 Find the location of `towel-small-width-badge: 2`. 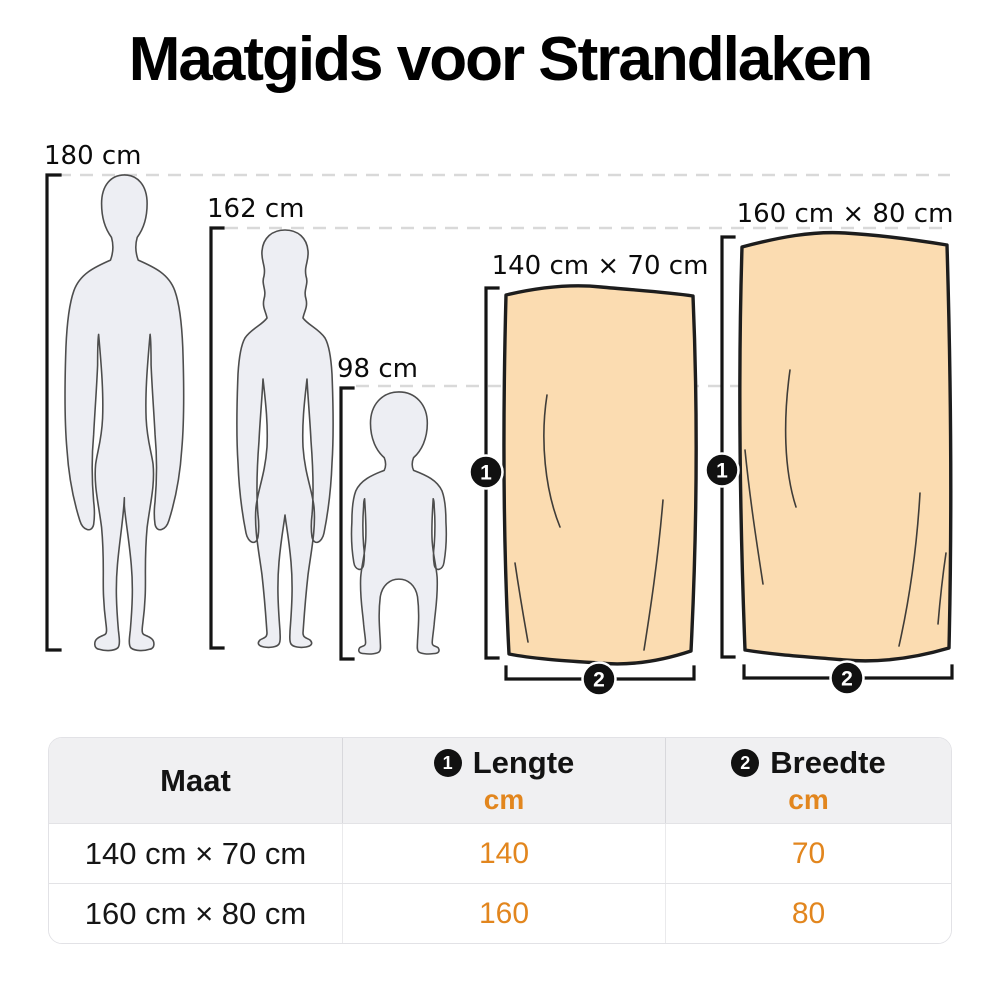

towel-small-width-badge: 2 is located at coordinates (599, 679).